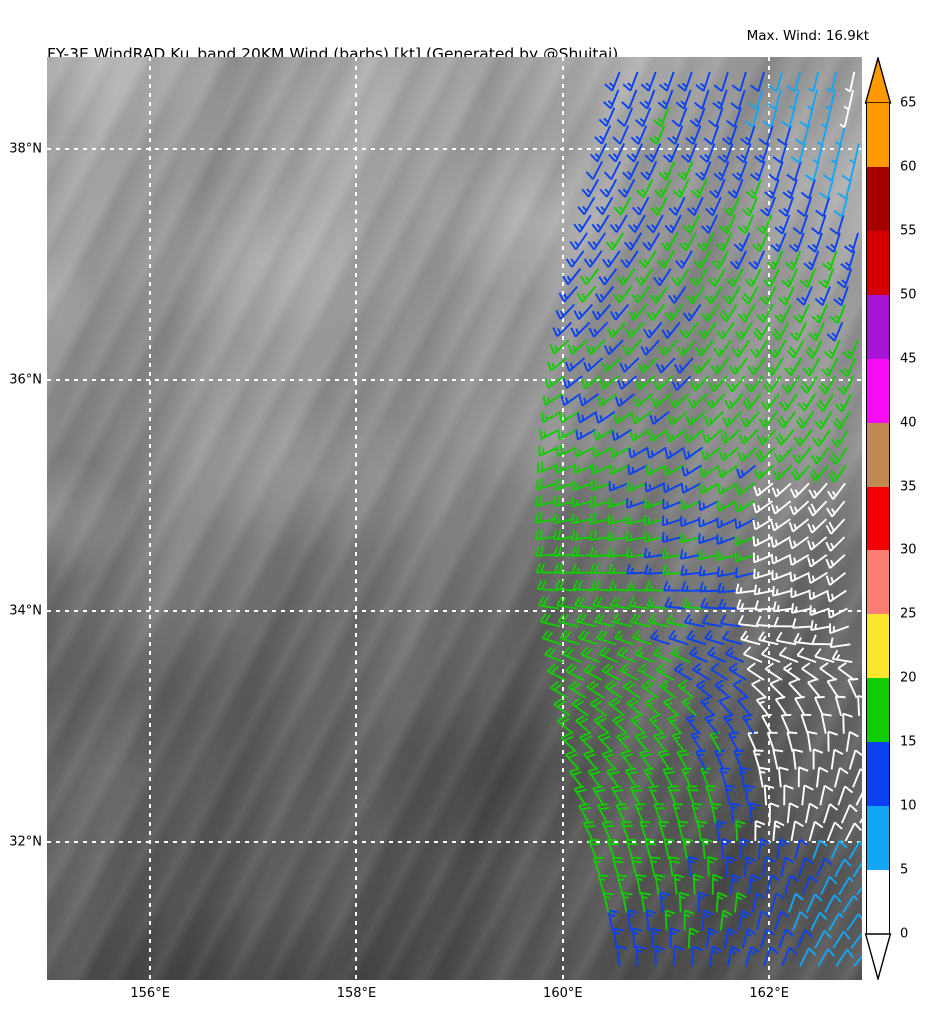 The width and height of the screenshot is (926, 1011). I want to click on colorbar-tick-label: 35, so click(908, 487).